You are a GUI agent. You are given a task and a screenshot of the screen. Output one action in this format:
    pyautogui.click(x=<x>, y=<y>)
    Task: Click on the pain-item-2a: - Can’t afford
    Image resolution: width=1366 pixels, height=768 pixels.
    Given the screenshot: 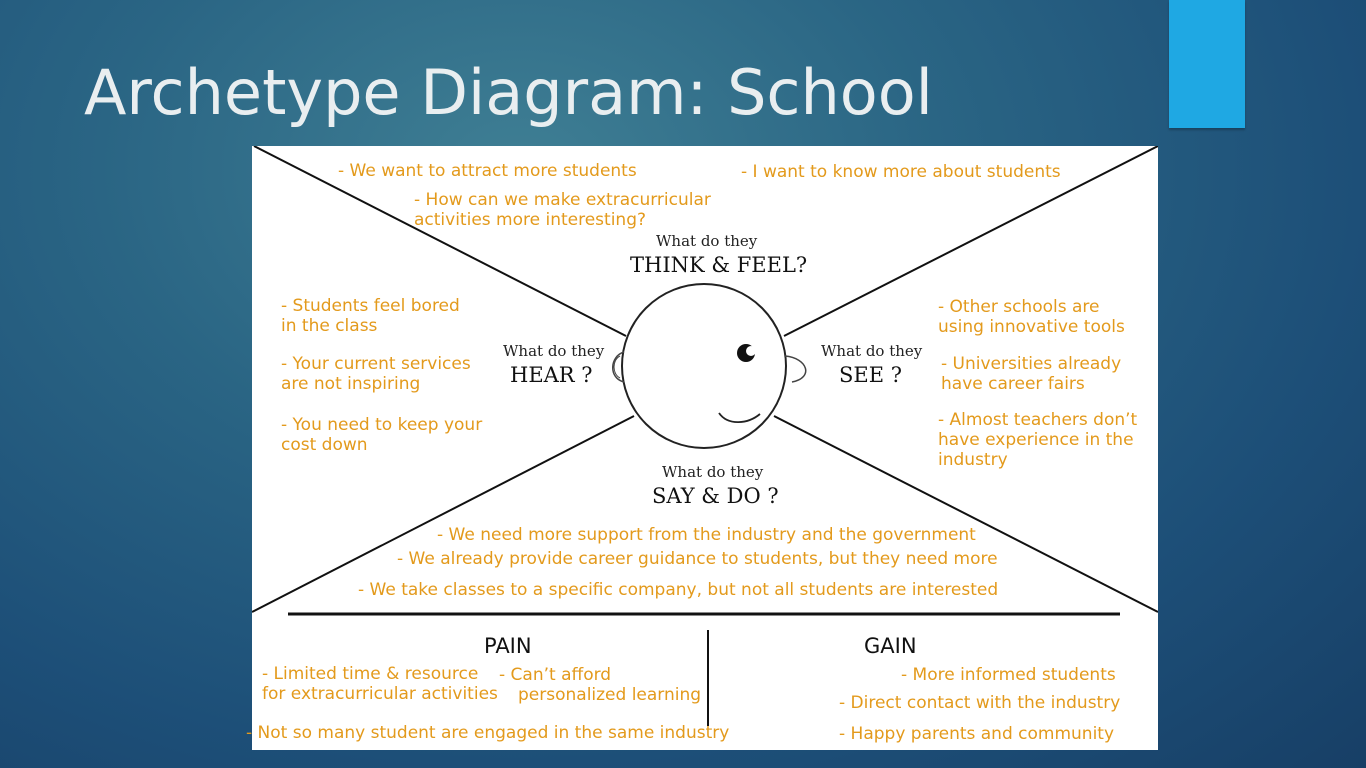 What is the action you would take?
    pyautogui.click(x=555, y=675)
    